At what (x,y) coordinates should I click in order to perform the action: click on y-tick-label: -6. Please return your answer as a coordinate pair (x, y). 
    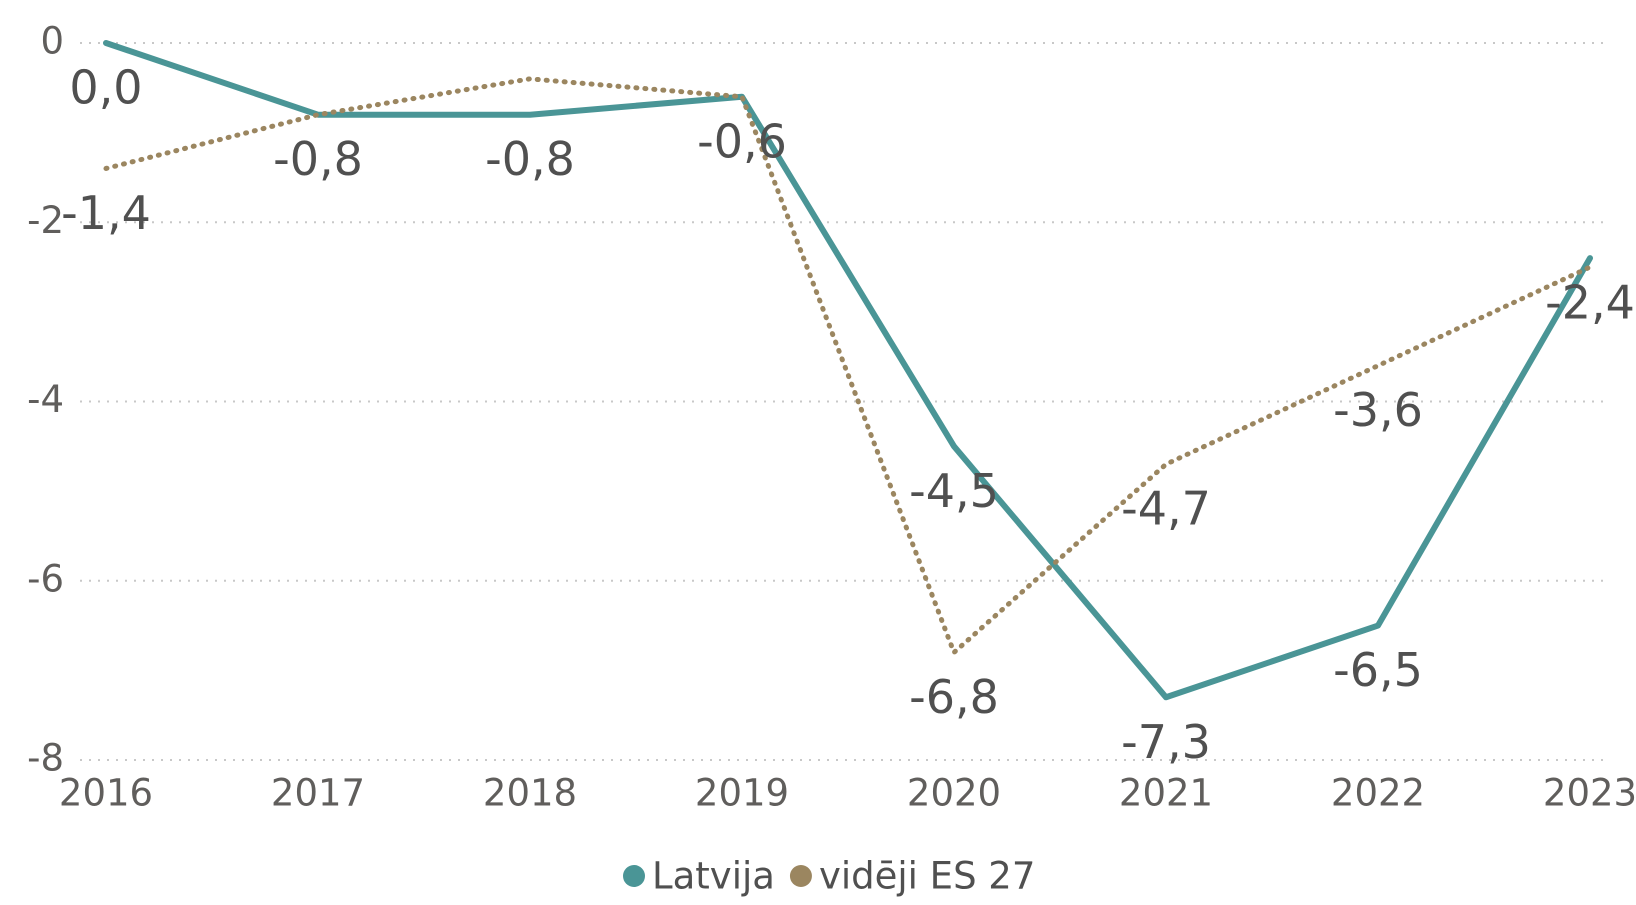
    Looking at the image, I should click on (45, 578).